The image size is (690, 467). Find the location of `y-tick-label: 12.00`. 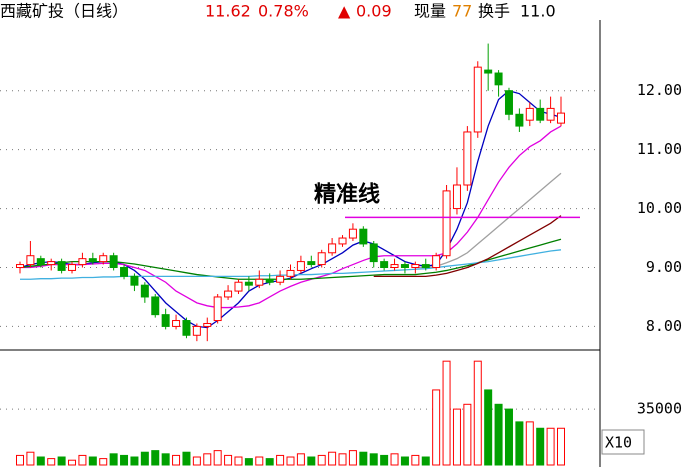

y-tick-label: 12.00 is located at coordinates (659, 90).